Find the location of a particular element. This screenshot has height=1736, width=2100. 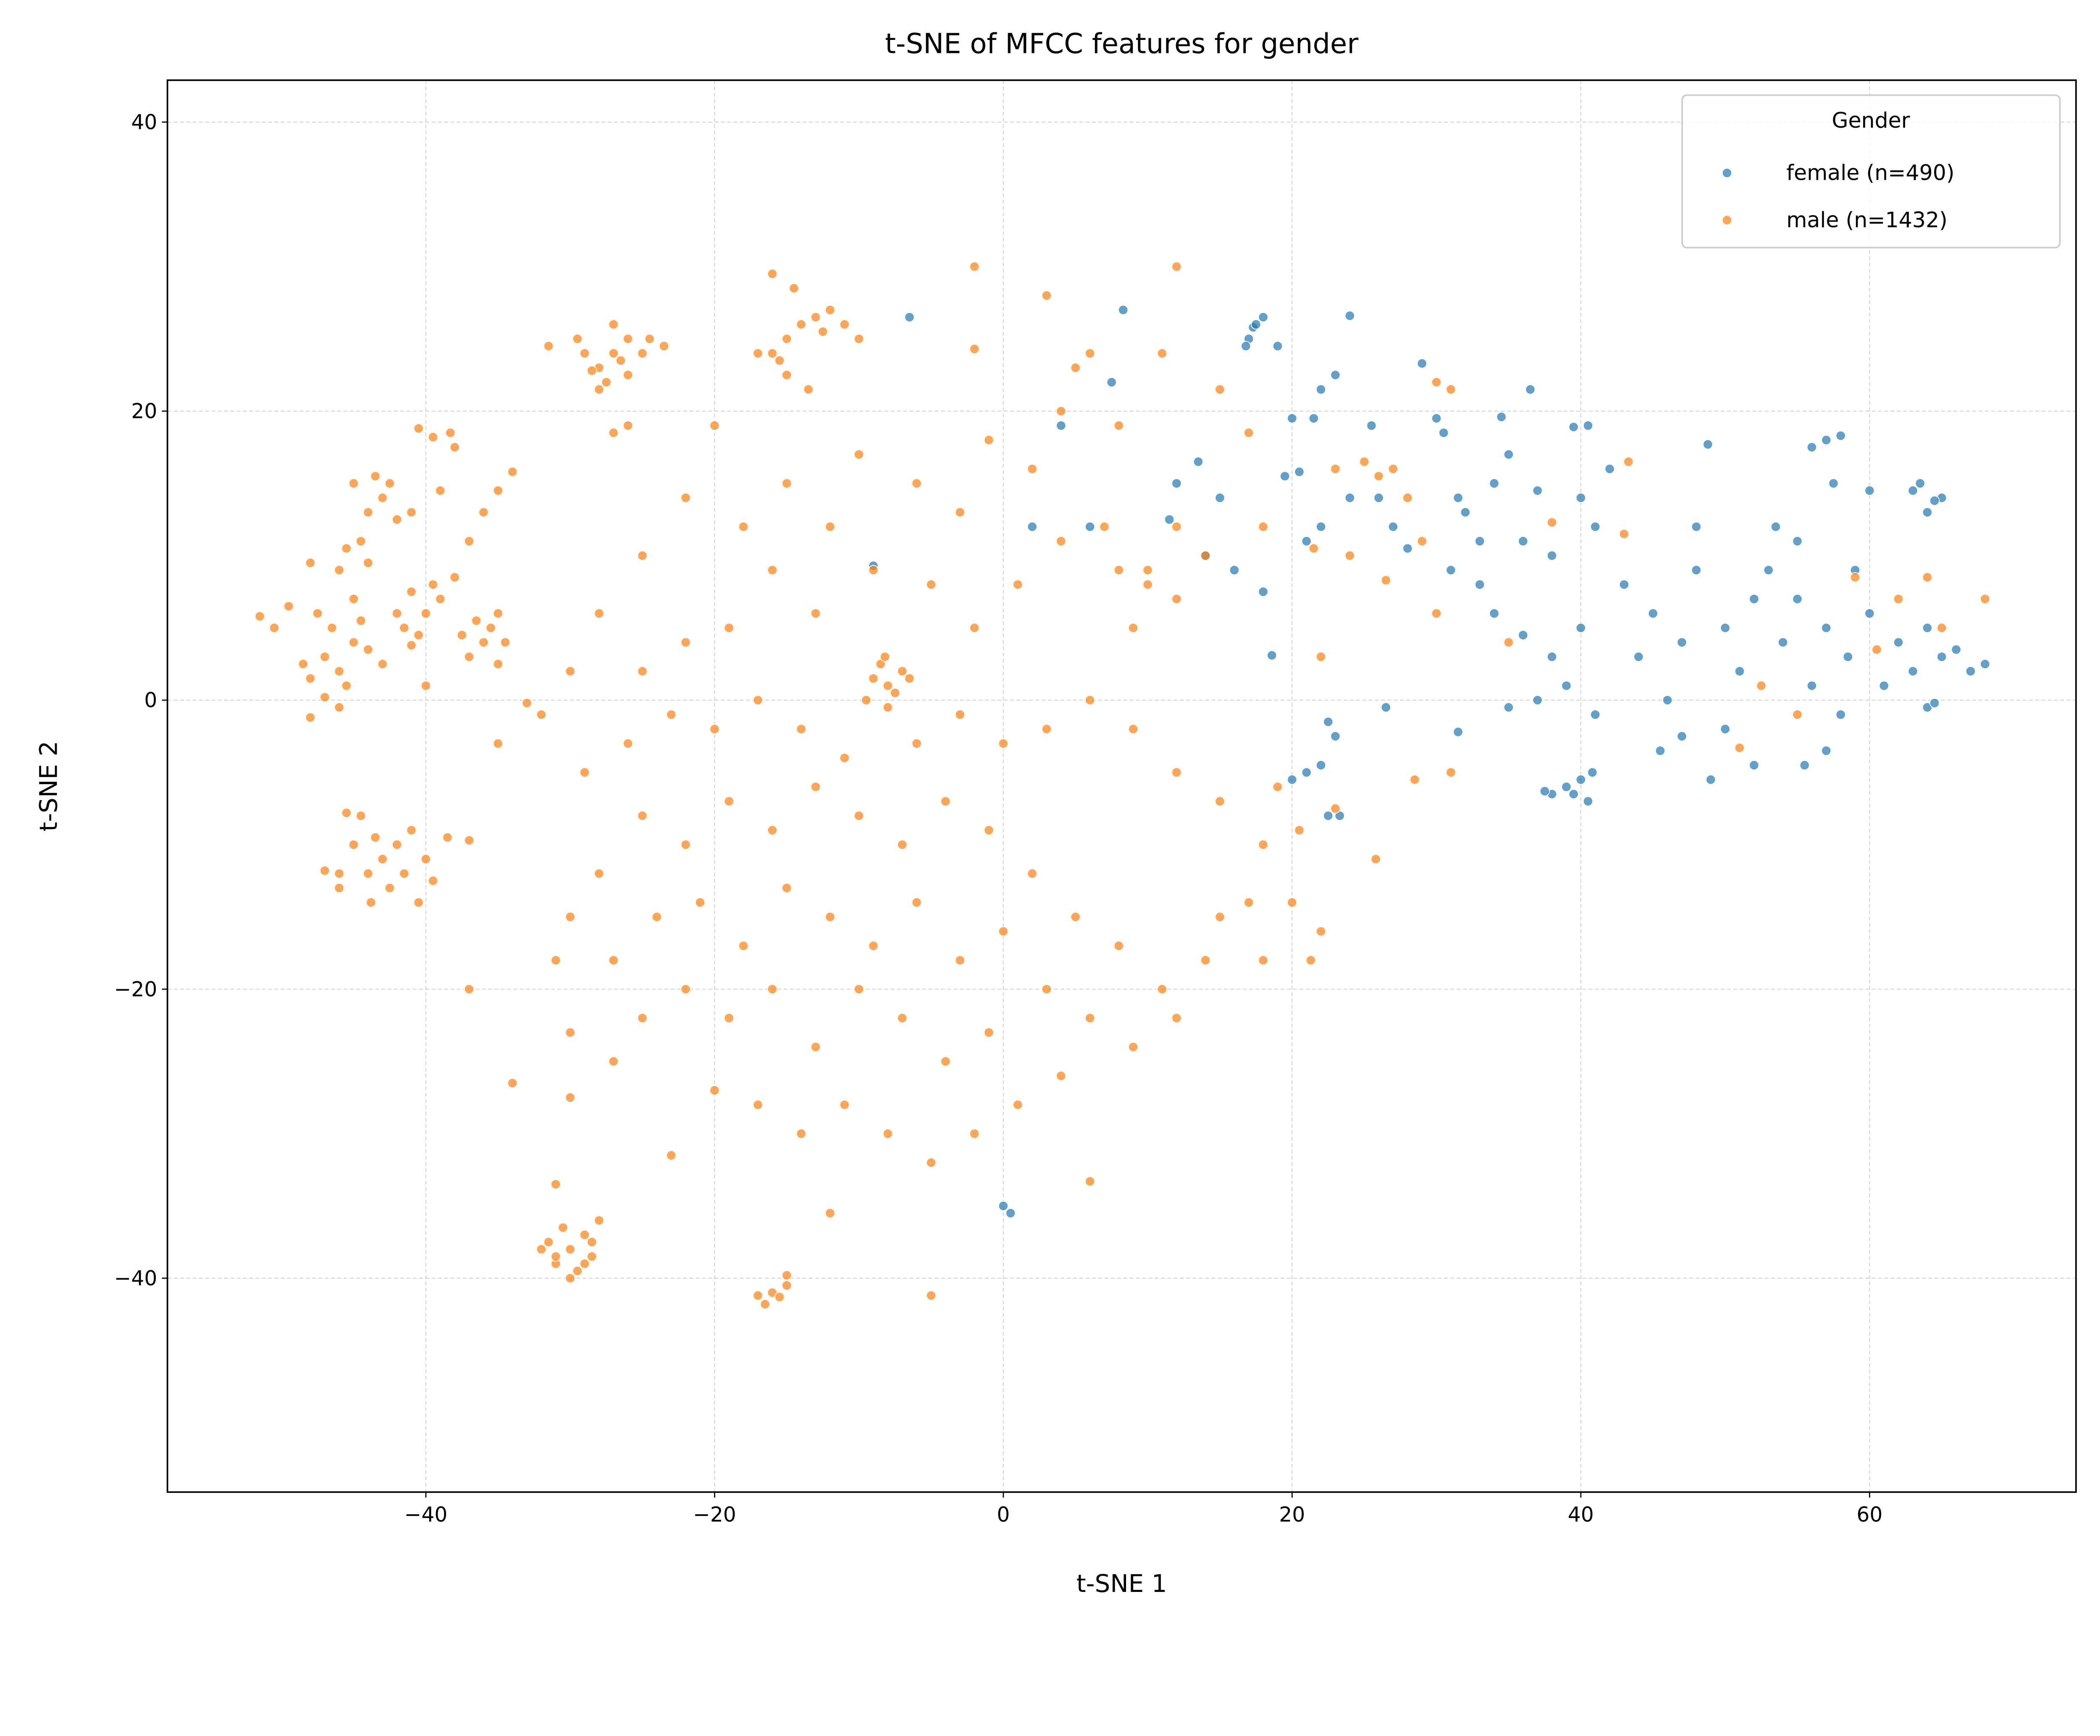

y-axis-label: t-SNE 2 is located at coordinates (48, 786).